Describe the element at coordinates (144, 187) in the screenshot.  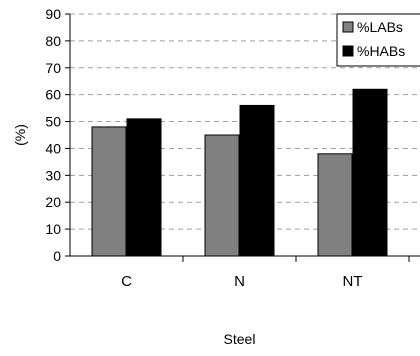
I see `bar-habs-c` at that location.